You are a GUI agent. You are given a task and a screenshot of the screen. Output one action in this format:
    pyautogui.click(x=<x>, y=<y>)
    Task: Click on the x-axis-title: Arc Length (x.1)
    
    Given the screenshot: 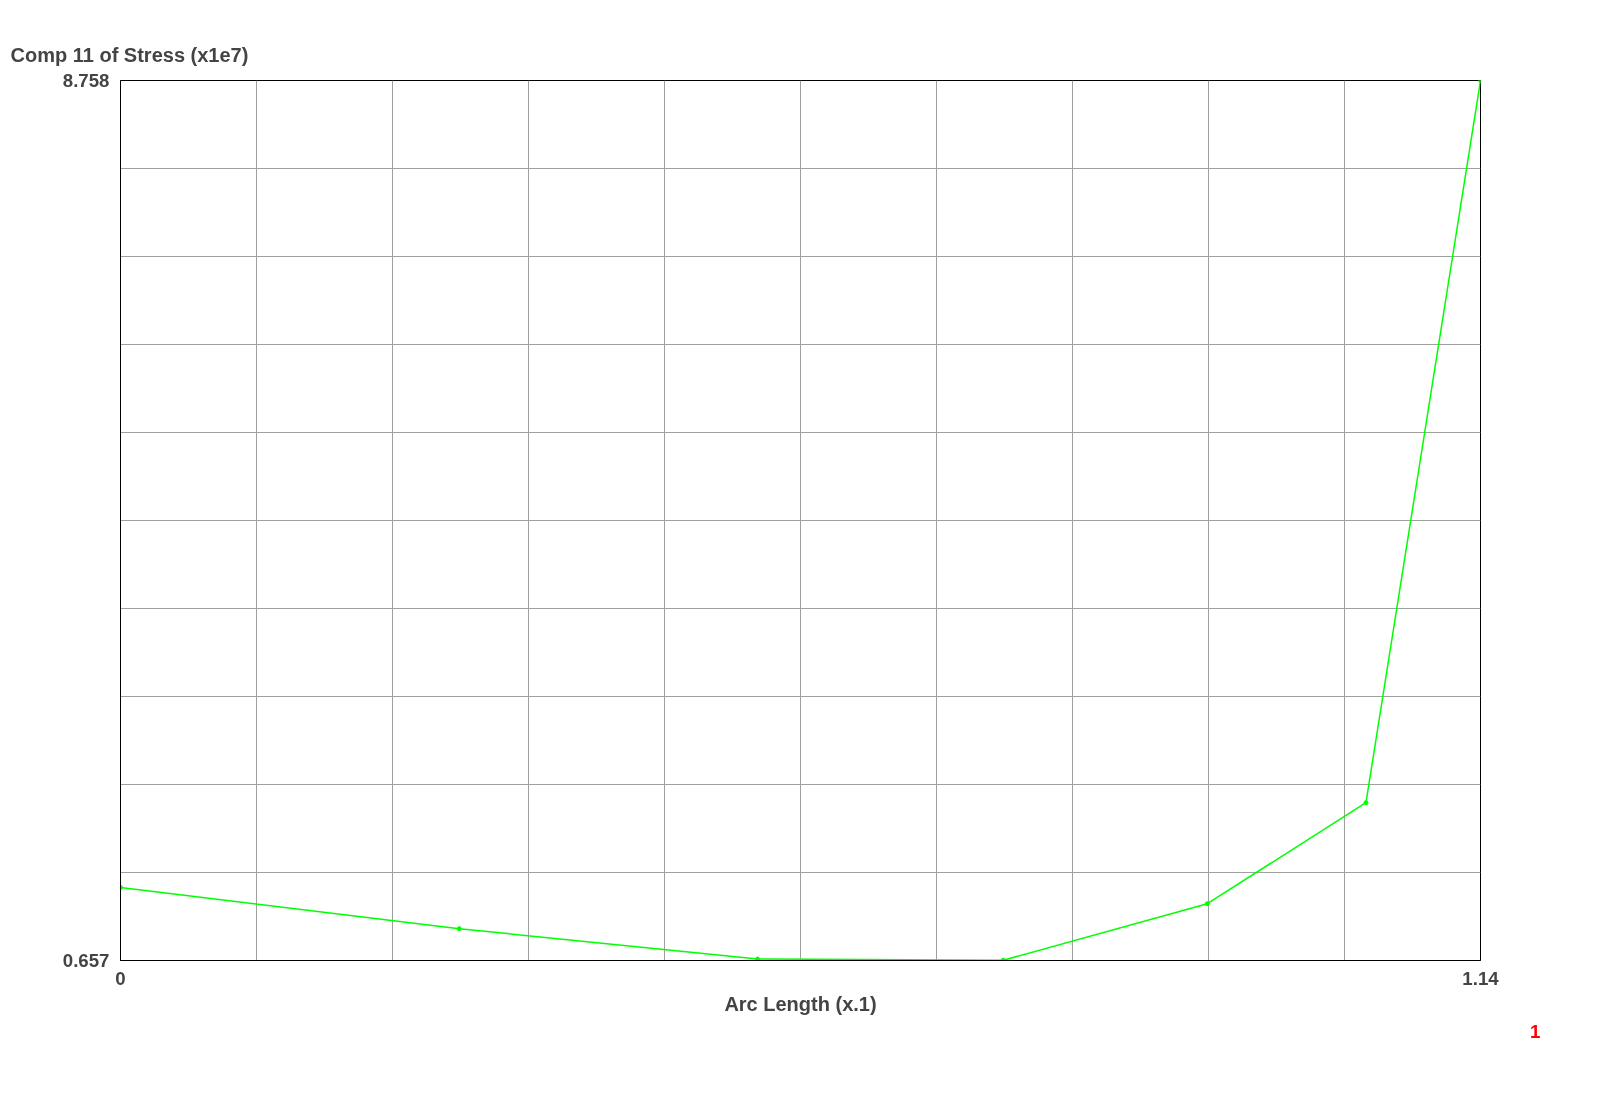 What is the action you would take?
    pyautogui.click(x=800, y=1003)
    